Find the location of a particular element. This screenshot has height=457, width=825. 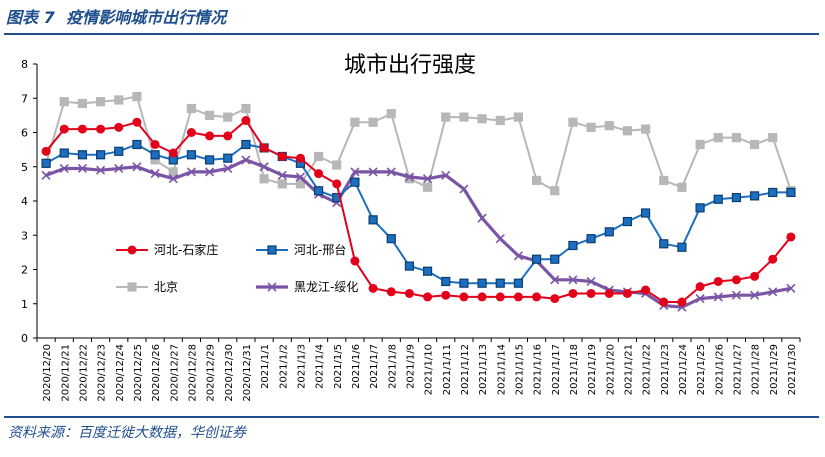

x-tick-label: 2020/12/31 is located at coordinates (247, 373).